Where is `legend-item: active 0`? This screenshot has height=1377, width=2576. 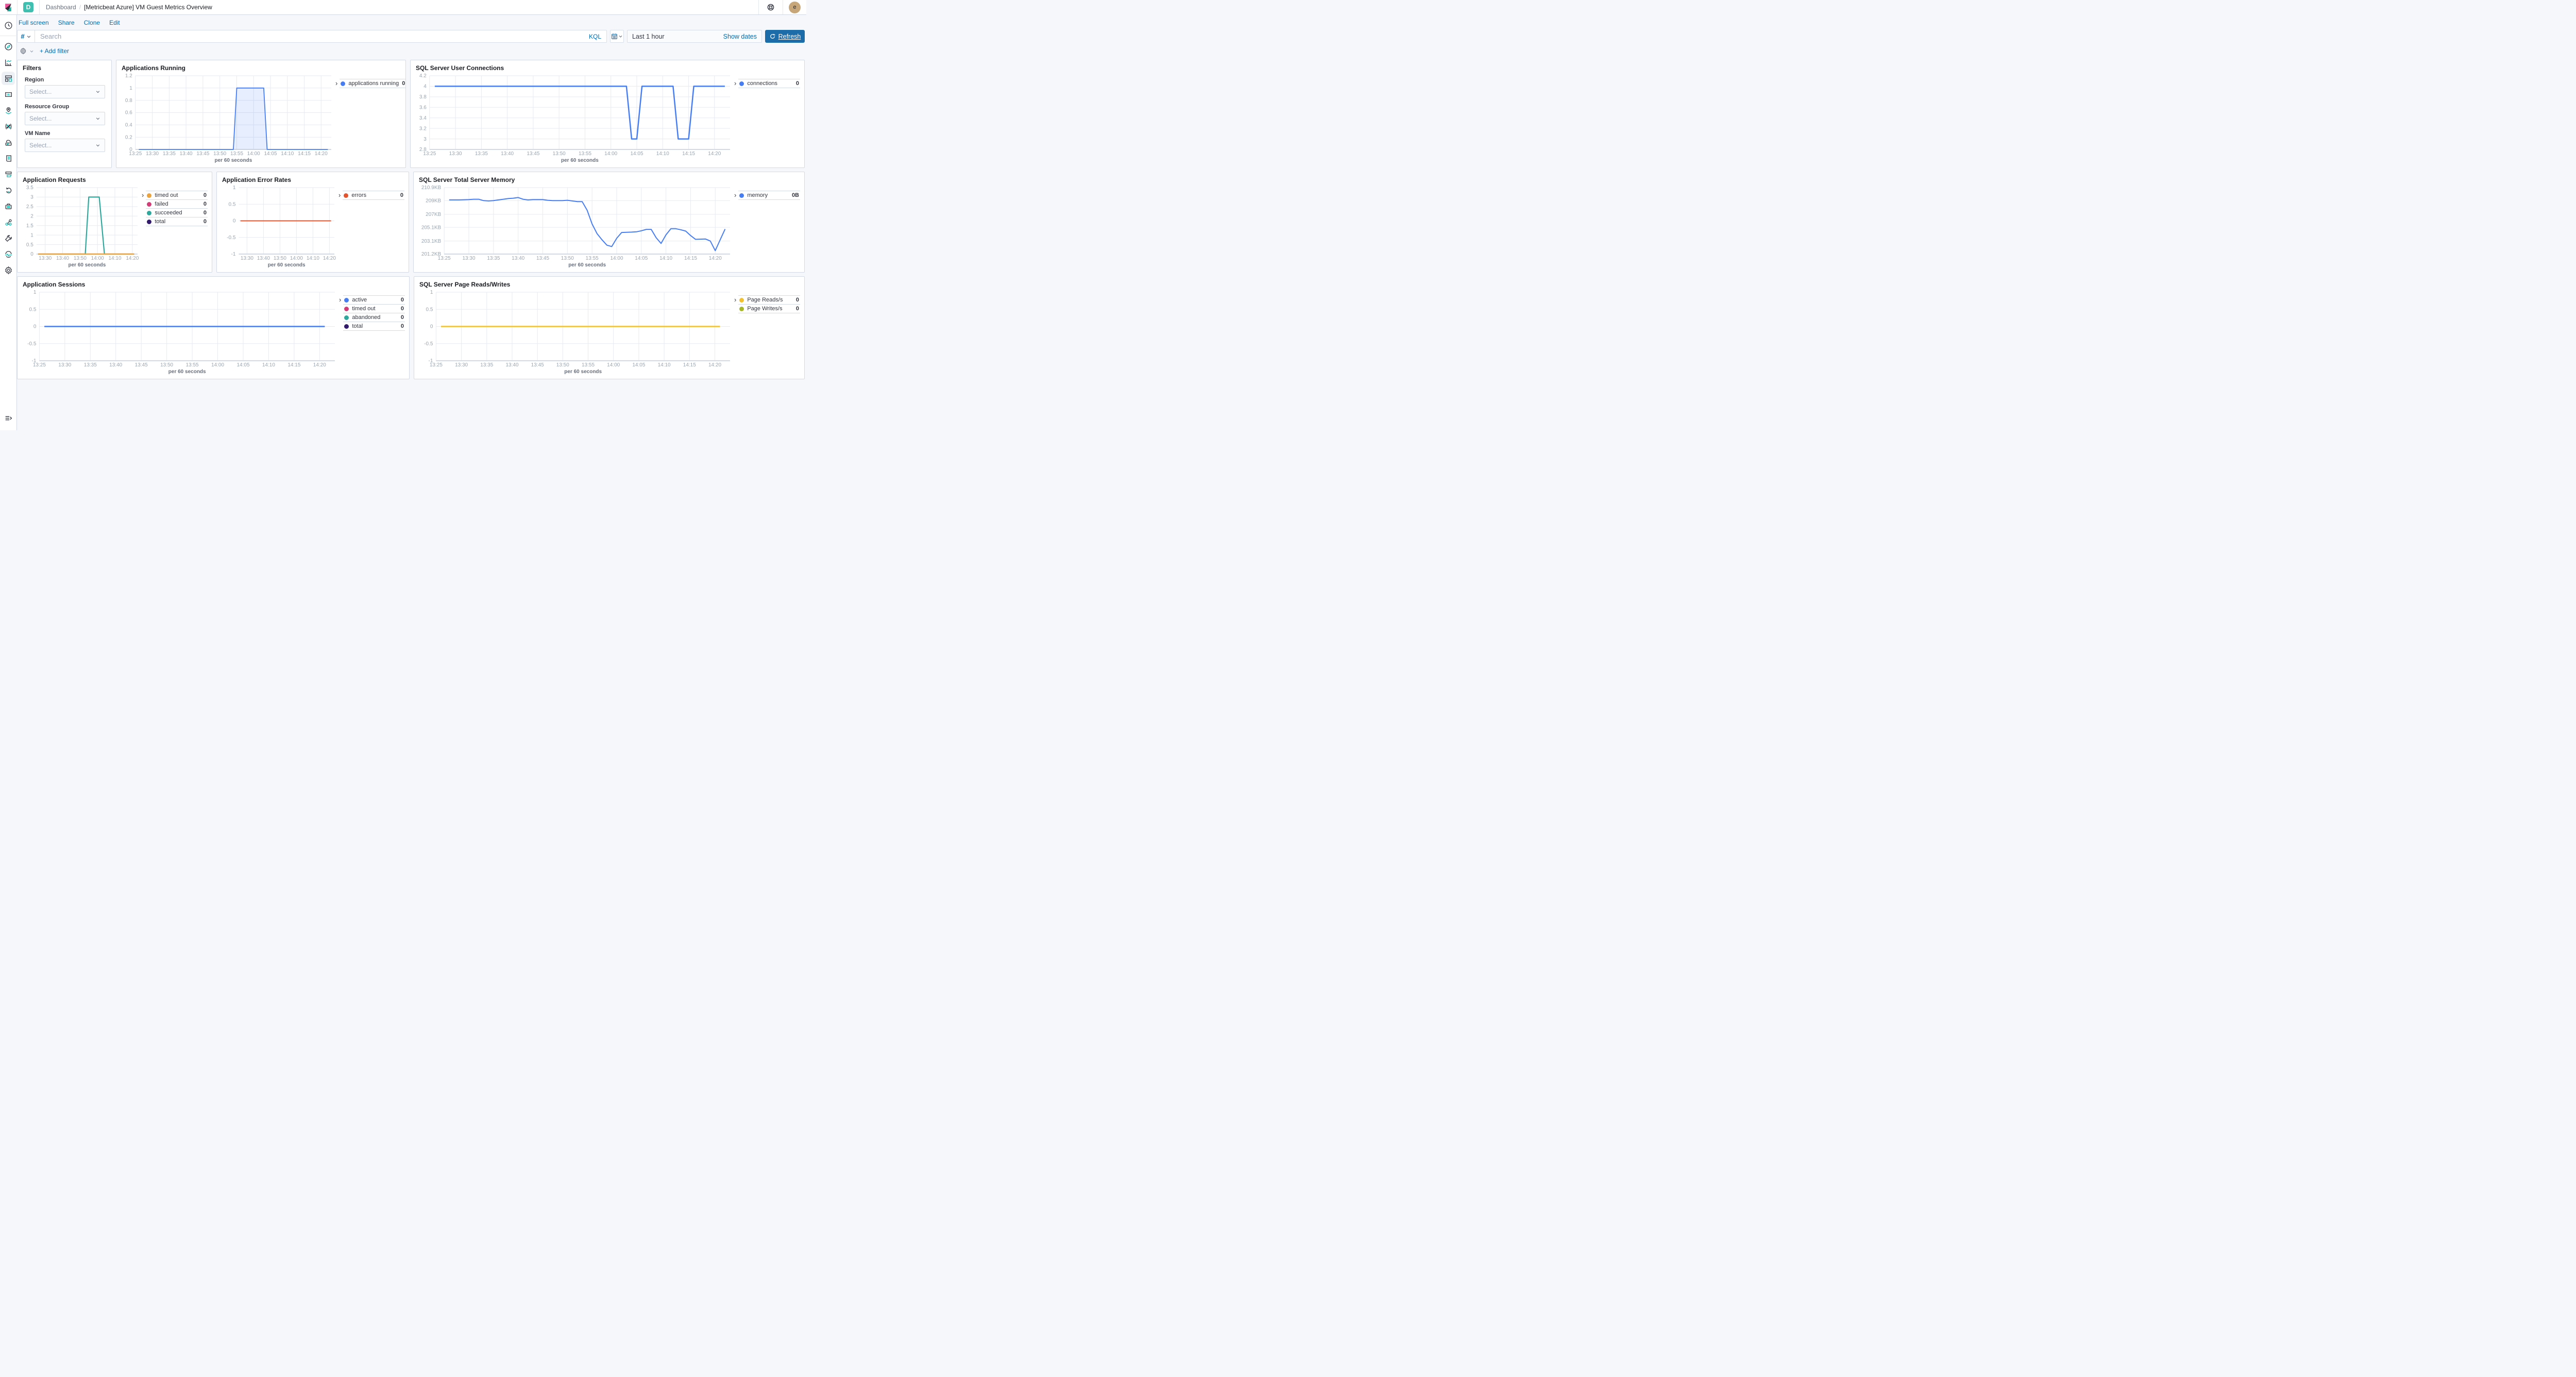
legend-item: active 0 is located at coordinates (374, 299).